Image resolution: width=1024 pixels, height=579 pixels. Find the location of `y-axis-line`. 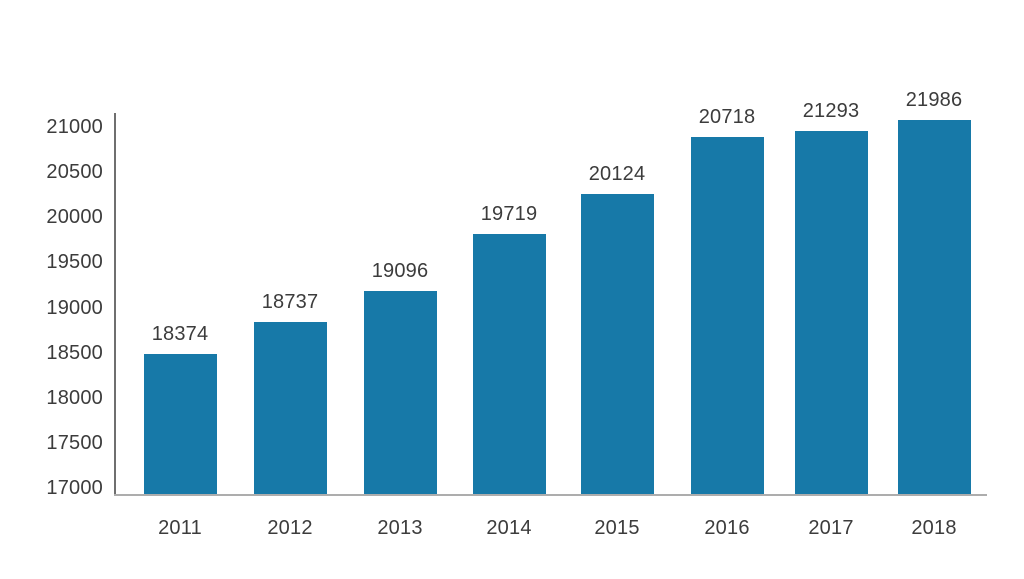

y-axis-line is located at coordinates (115, 303).